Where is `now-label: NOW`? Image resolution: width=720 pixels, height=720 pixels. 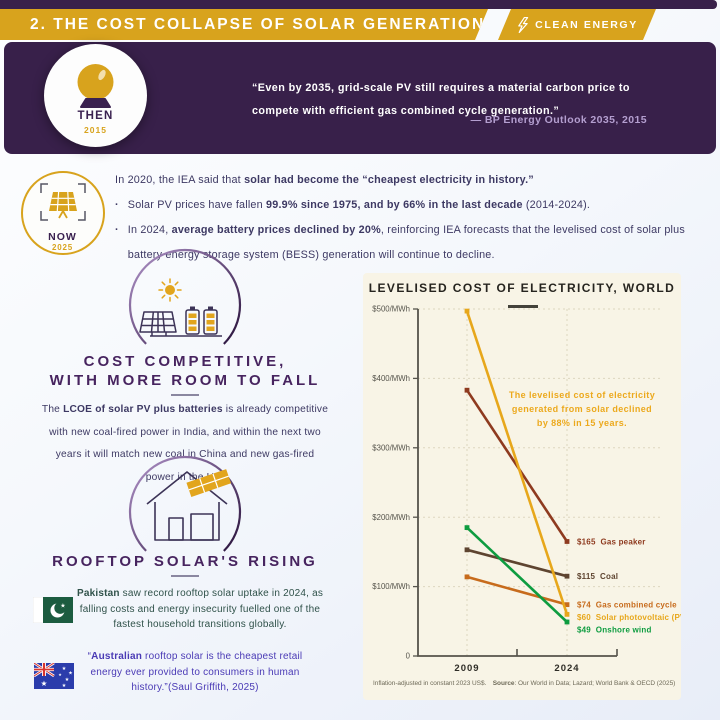
now-label: NOW is located at coordinates (62, 237).